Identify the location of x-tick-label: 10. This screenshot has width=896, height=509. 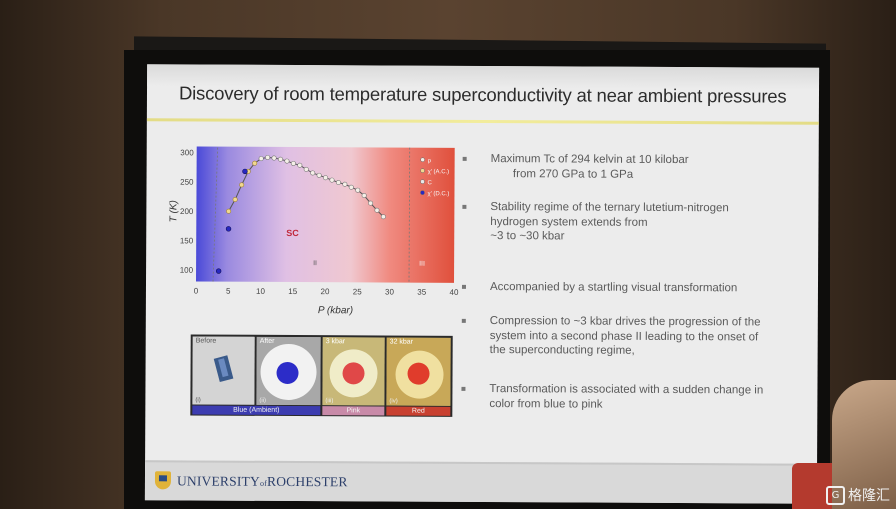
(260, 291).